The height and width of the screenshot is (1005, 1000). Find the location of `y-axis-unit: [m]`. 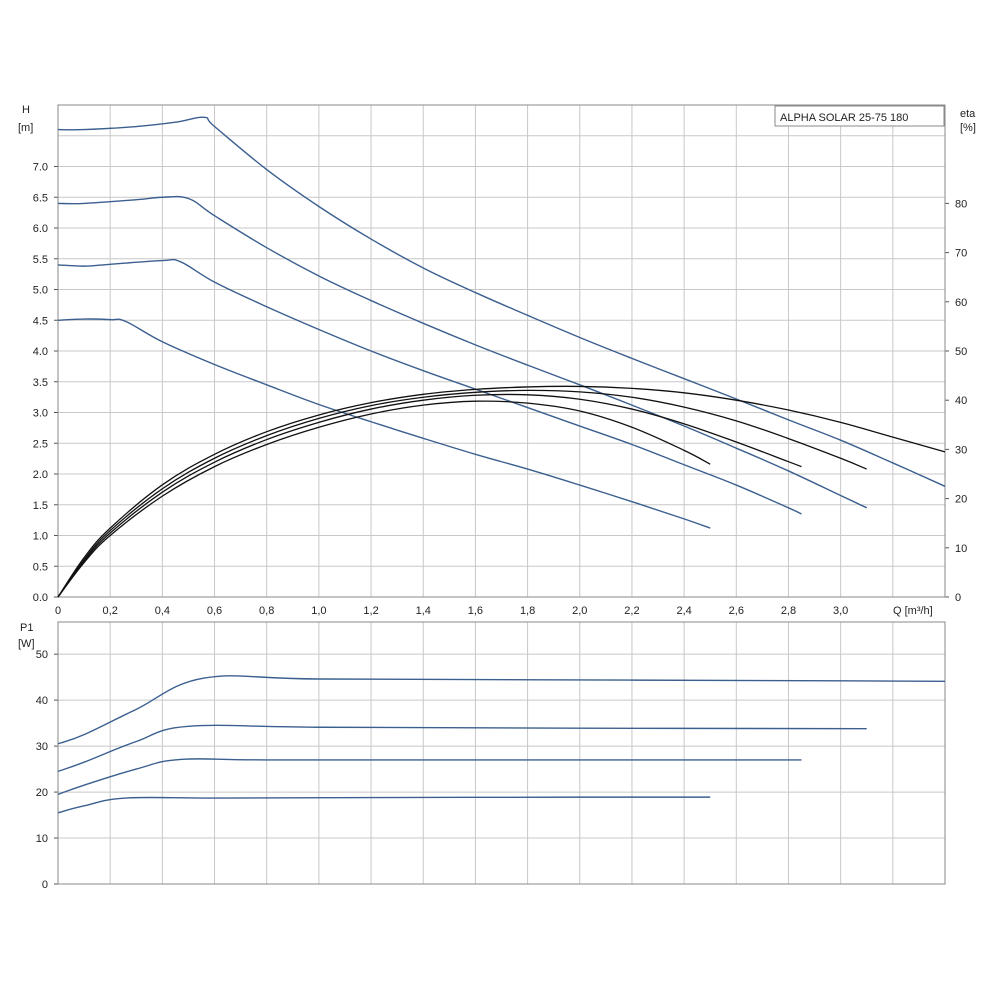

y-axis-unit: [m] is located at coordinates (25, 128).